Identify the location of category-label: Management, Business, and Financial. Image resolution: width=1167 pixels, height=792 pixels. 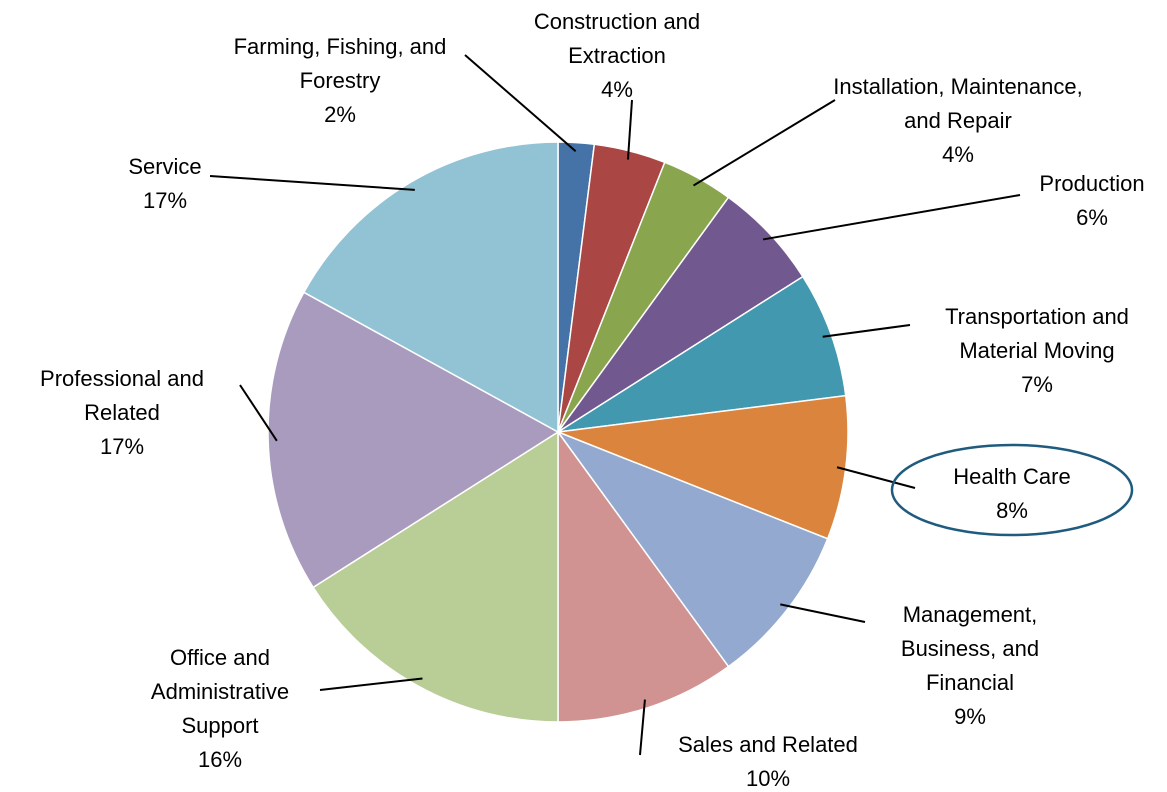
(970, 648).